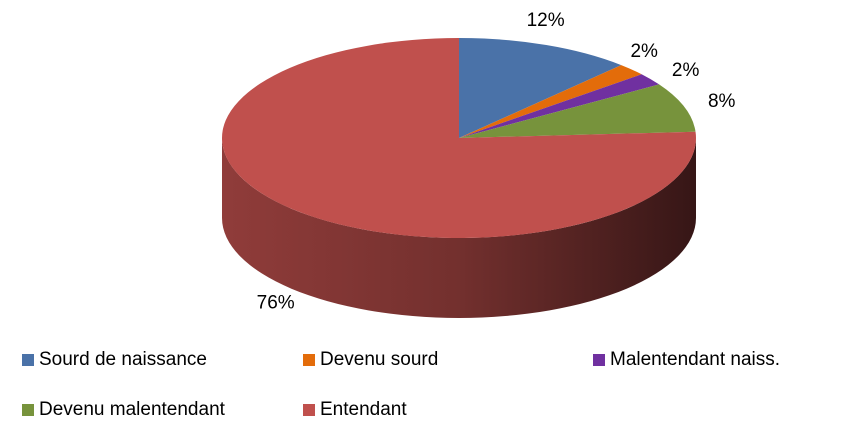 The height and width of the screenshot is (425, 843). Describe the element at coordinates (123, 359) in the screenshot. I see `legend-label: Sourd de naissance` at that location.